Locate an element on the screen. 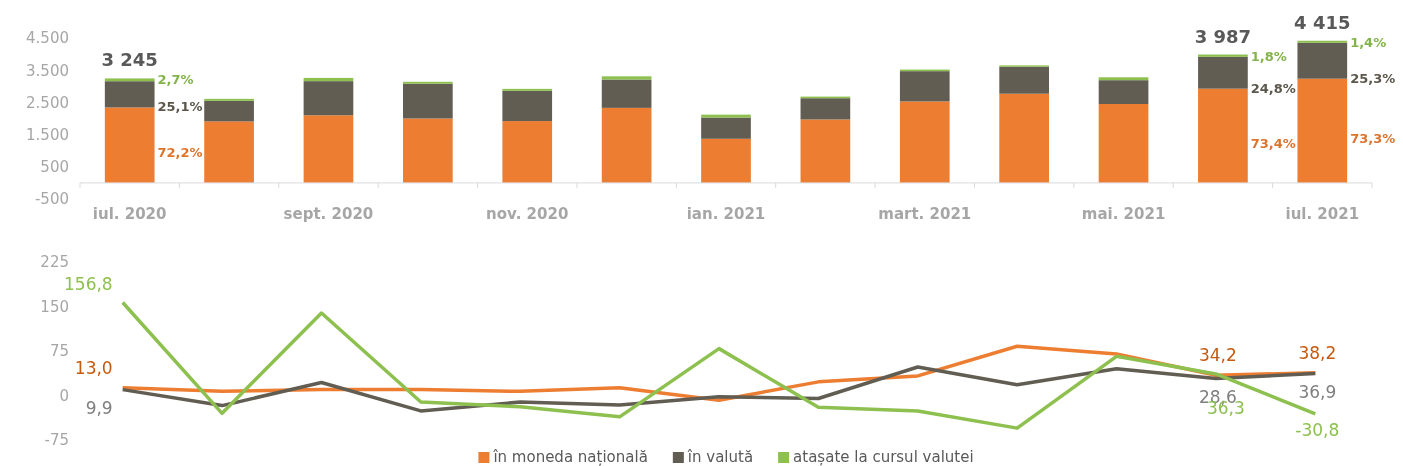 The width and height of the screenshot is (1403, 466). y-tick-label: 3.500 is located at coordinates (47, 70).